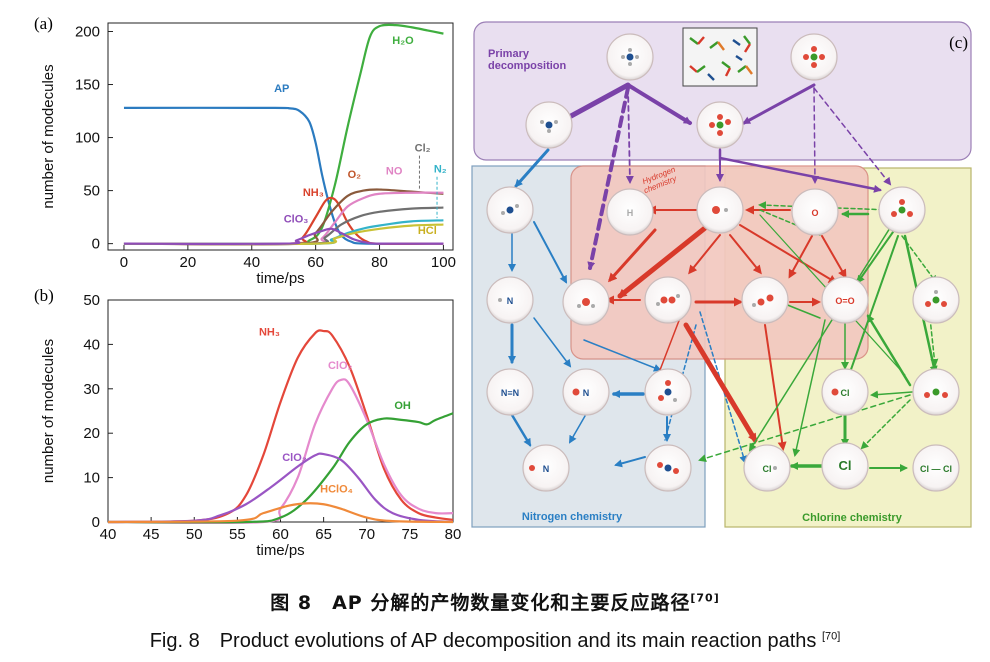 The image size is (990, 662). What do you see at coordinates (296, 219) in the screenshot?
I see `series-label-clo: ClO₃` at bounding box center [296, 219].